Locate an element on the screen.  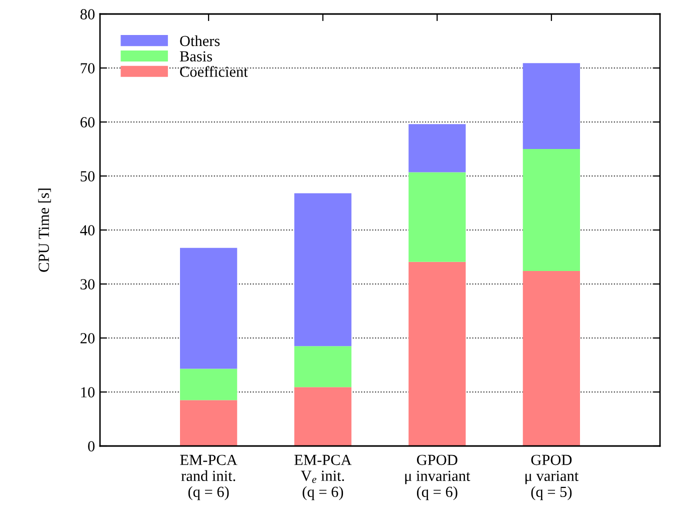
y-tick-label: 30 is located at coordinates (87, 284).